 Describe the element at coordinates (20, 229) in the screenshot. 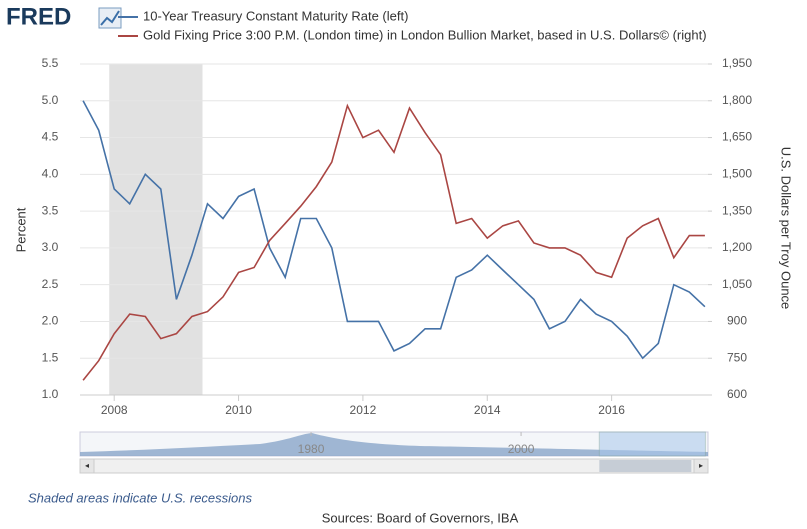

I see `y-axis-title: Percent` at that location.